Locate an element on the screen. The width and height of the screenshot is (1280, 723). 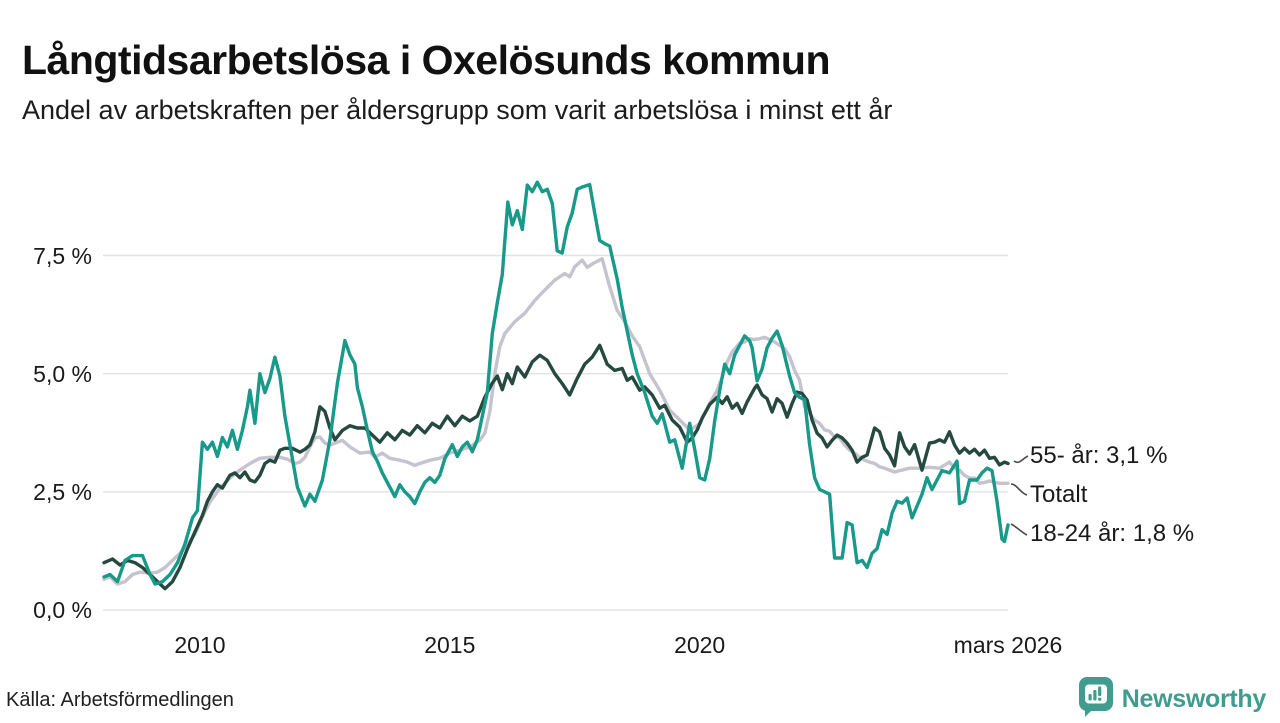
annotation-connectors is located at coordinates (1019, 495).